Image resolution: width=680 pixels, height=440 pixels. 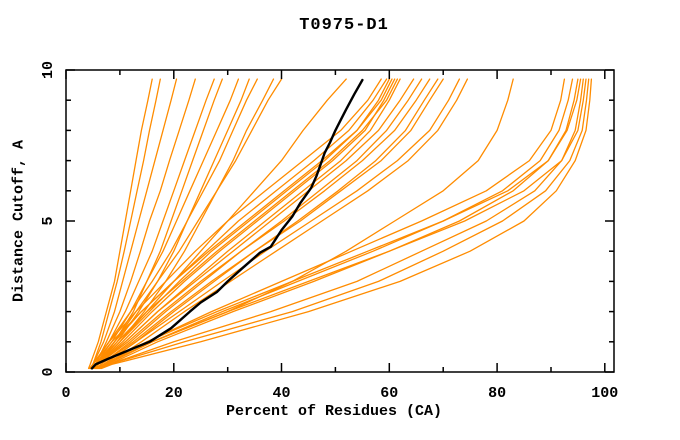 I want to click on chart-title: T0975-D1, so click(x=344, y=25).